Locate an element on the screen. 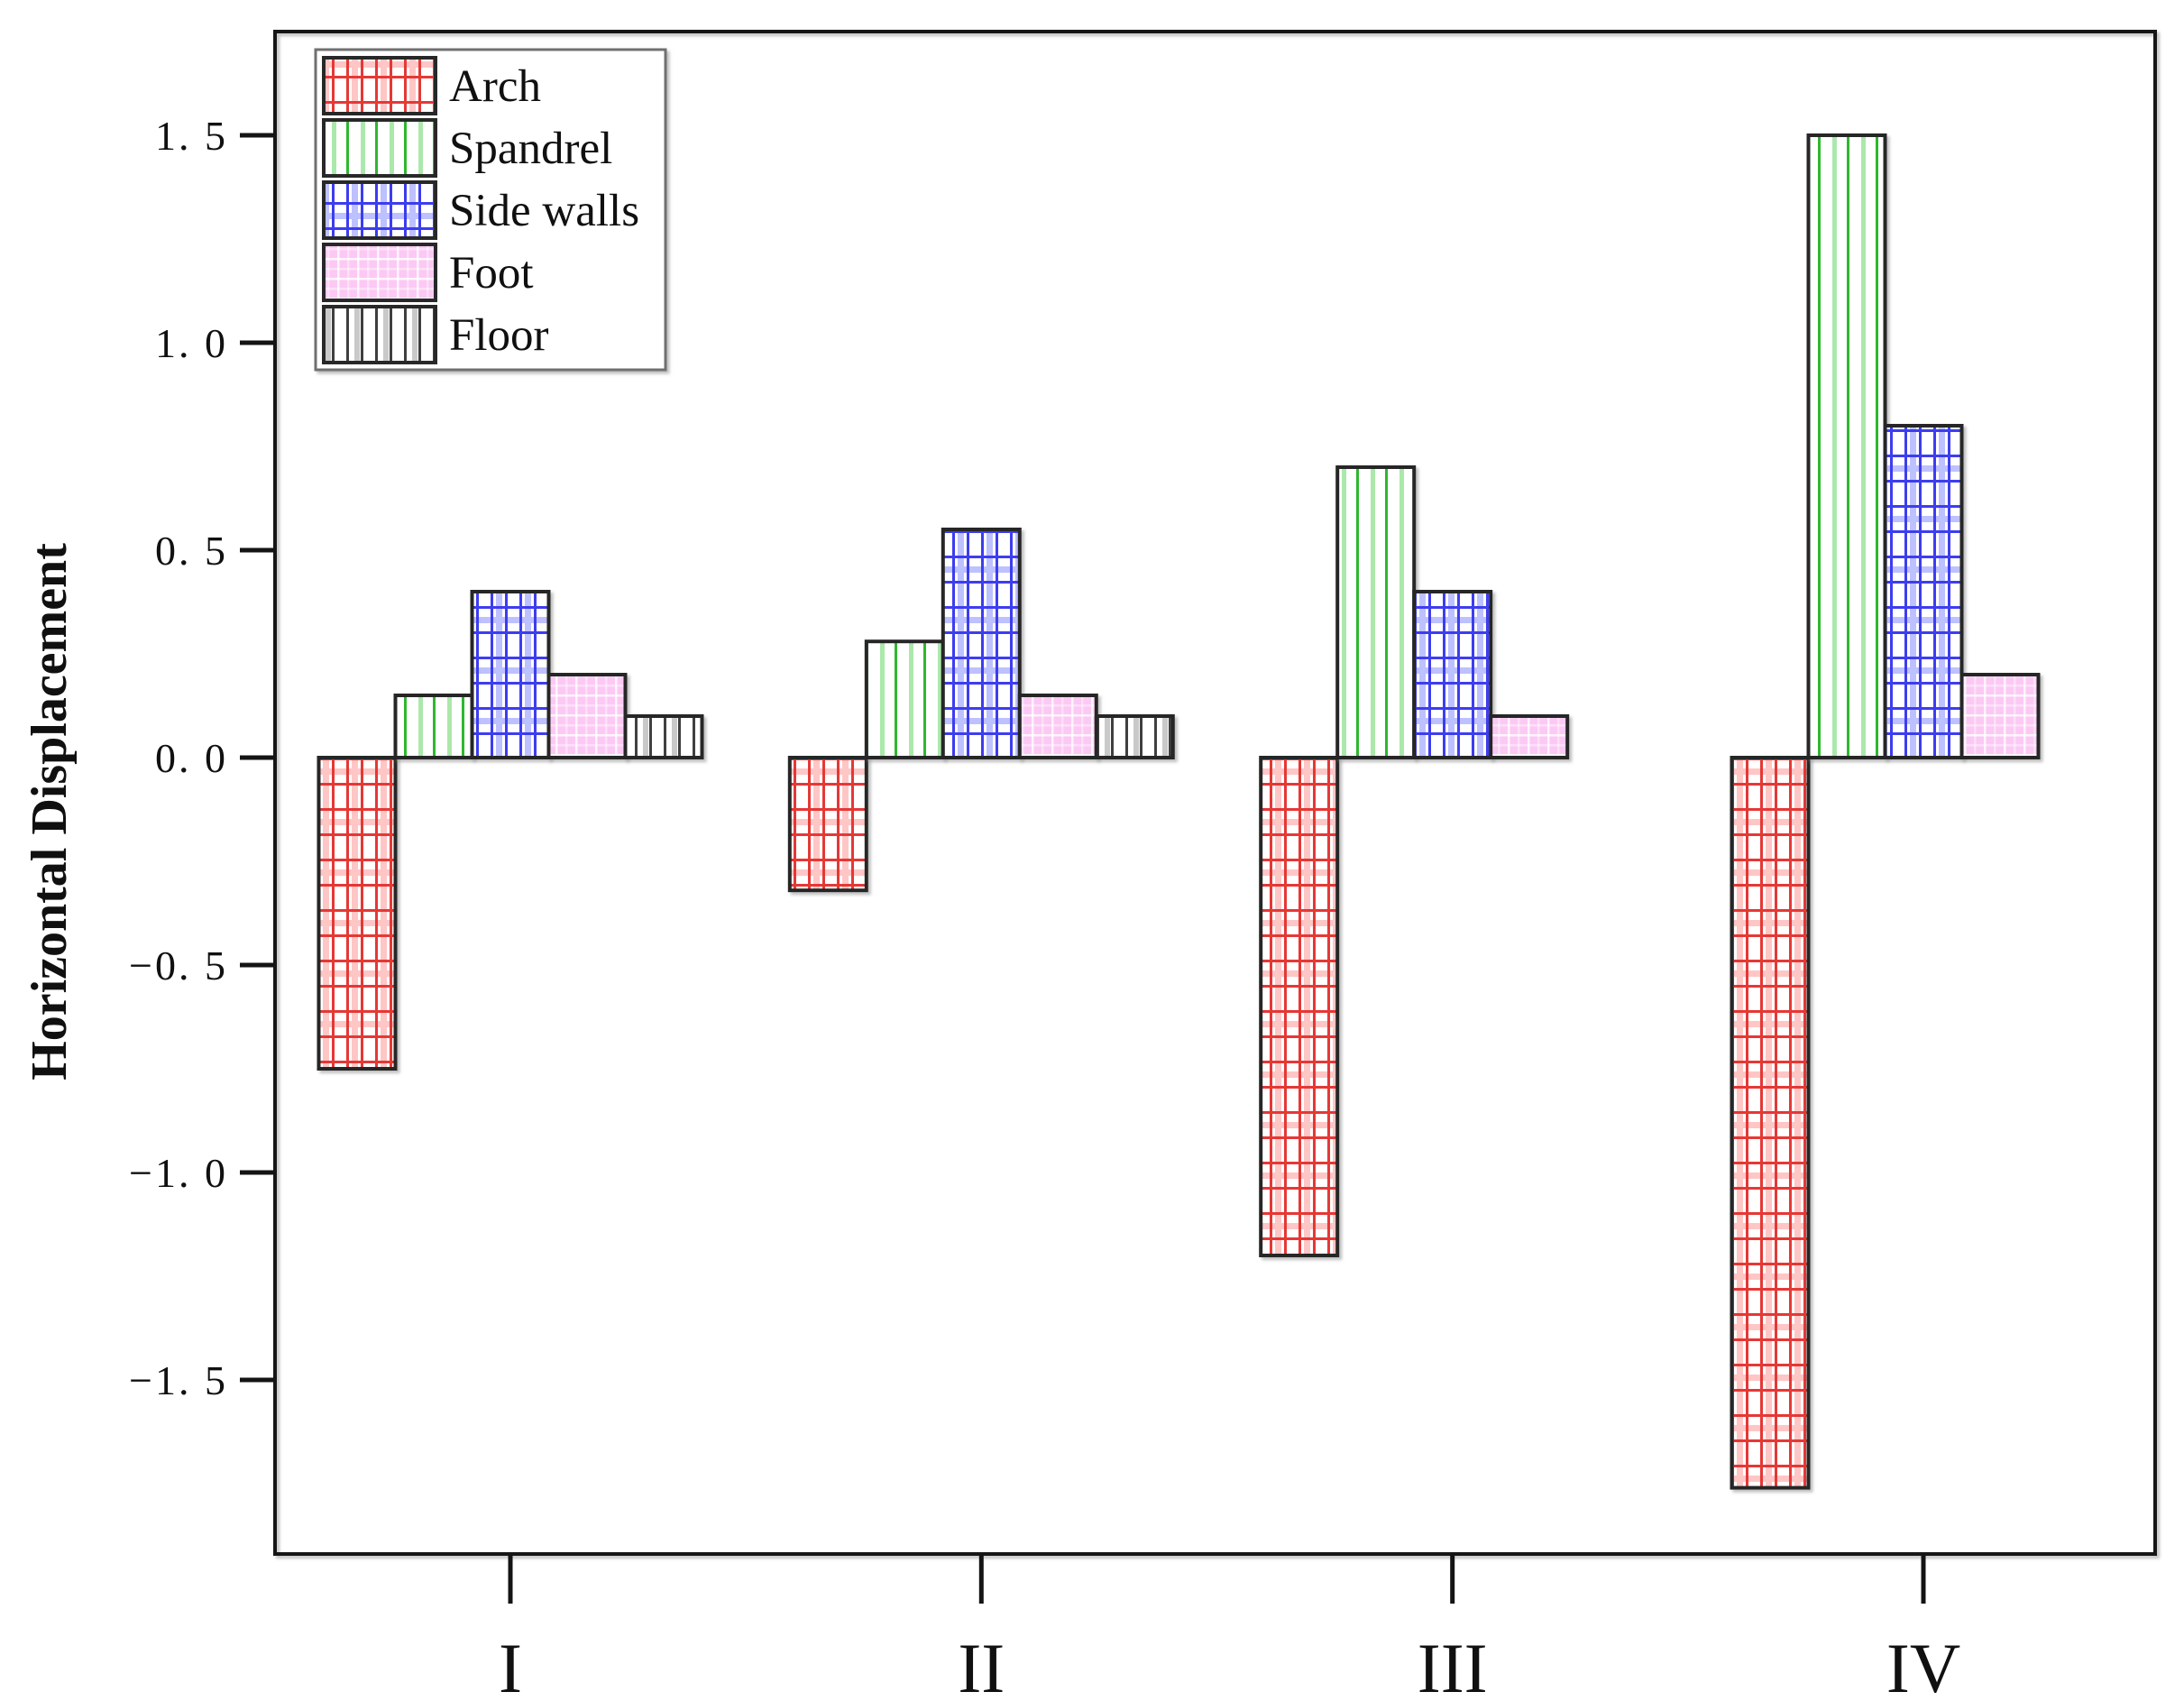 This screenshot has height=1701, width=2184. bar-side-walls-III is located at coordinates (1453, 674).